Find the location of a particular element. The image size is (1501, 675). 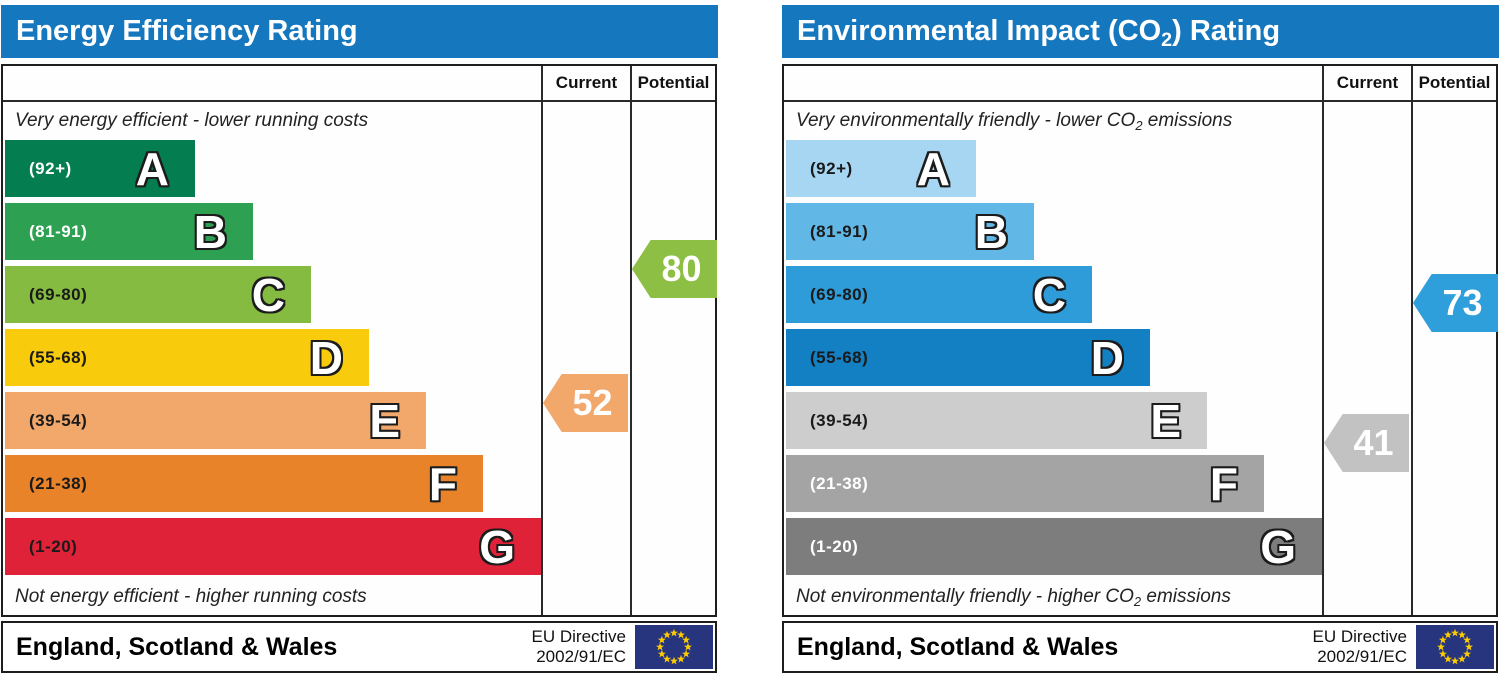

current-rating-arrow: 52 is located at coordinates (585, 403).